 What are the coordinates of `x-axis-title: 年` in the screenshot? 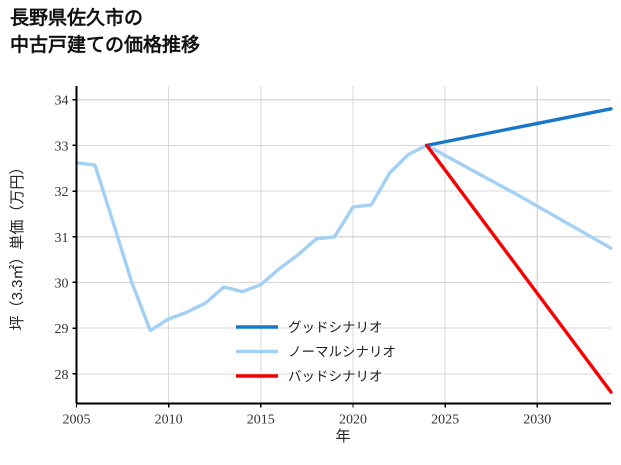 It's located at (342, 436).